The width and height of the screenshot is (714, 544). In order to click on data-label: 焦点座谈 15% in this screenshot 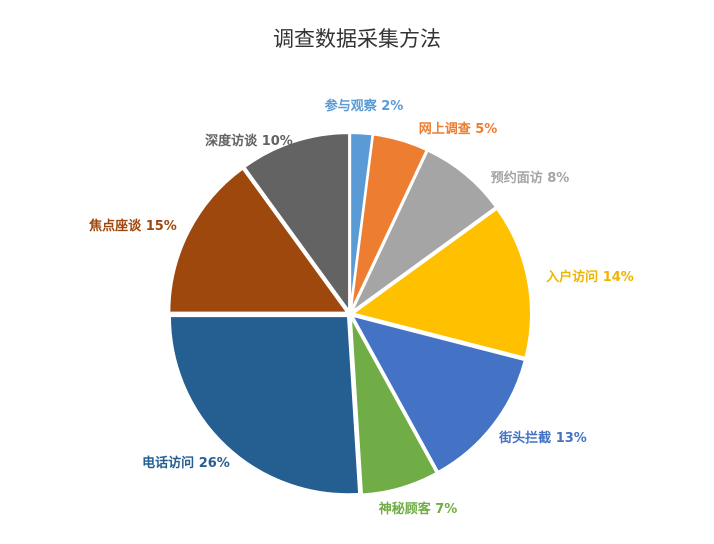, I will do `click(132, 226)`.